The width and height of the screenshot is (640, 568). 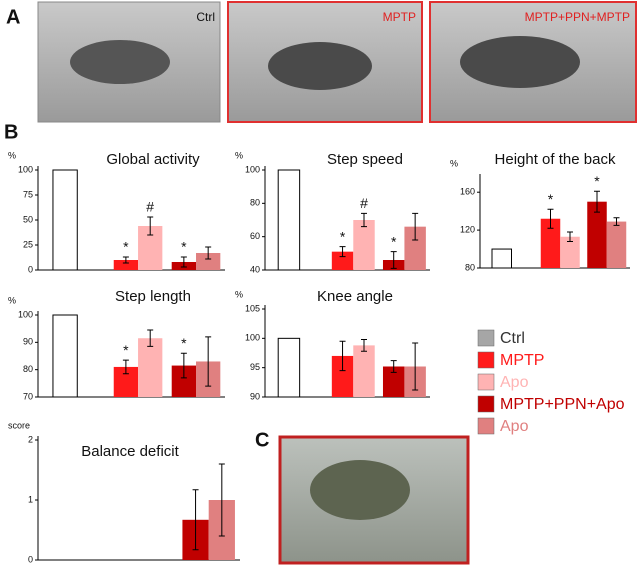 What do you see at coordinates (205, 17) in the screenshot?
I see `photo-label: Ctrl` at bounding box center [205, 17].